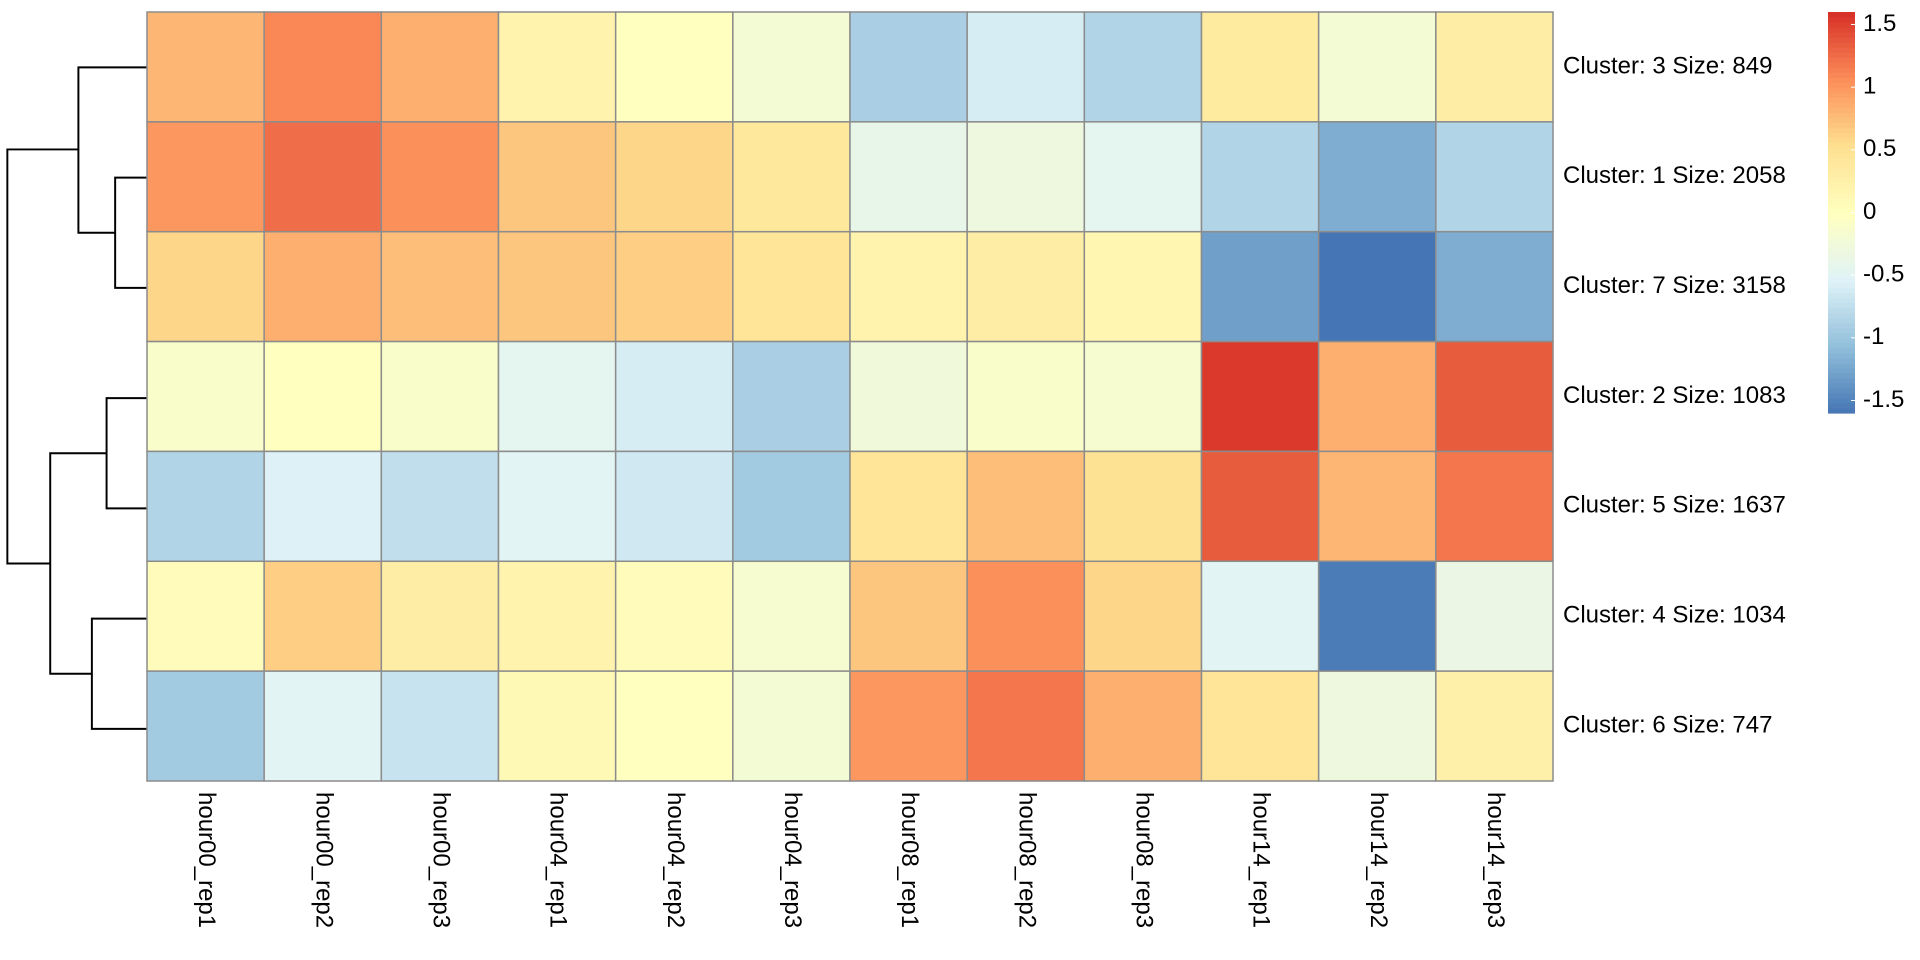 This screenshot has height=960, width=1920. I want to click on row-label: Cluster: 6 Size: 747, so click(1667, 724).